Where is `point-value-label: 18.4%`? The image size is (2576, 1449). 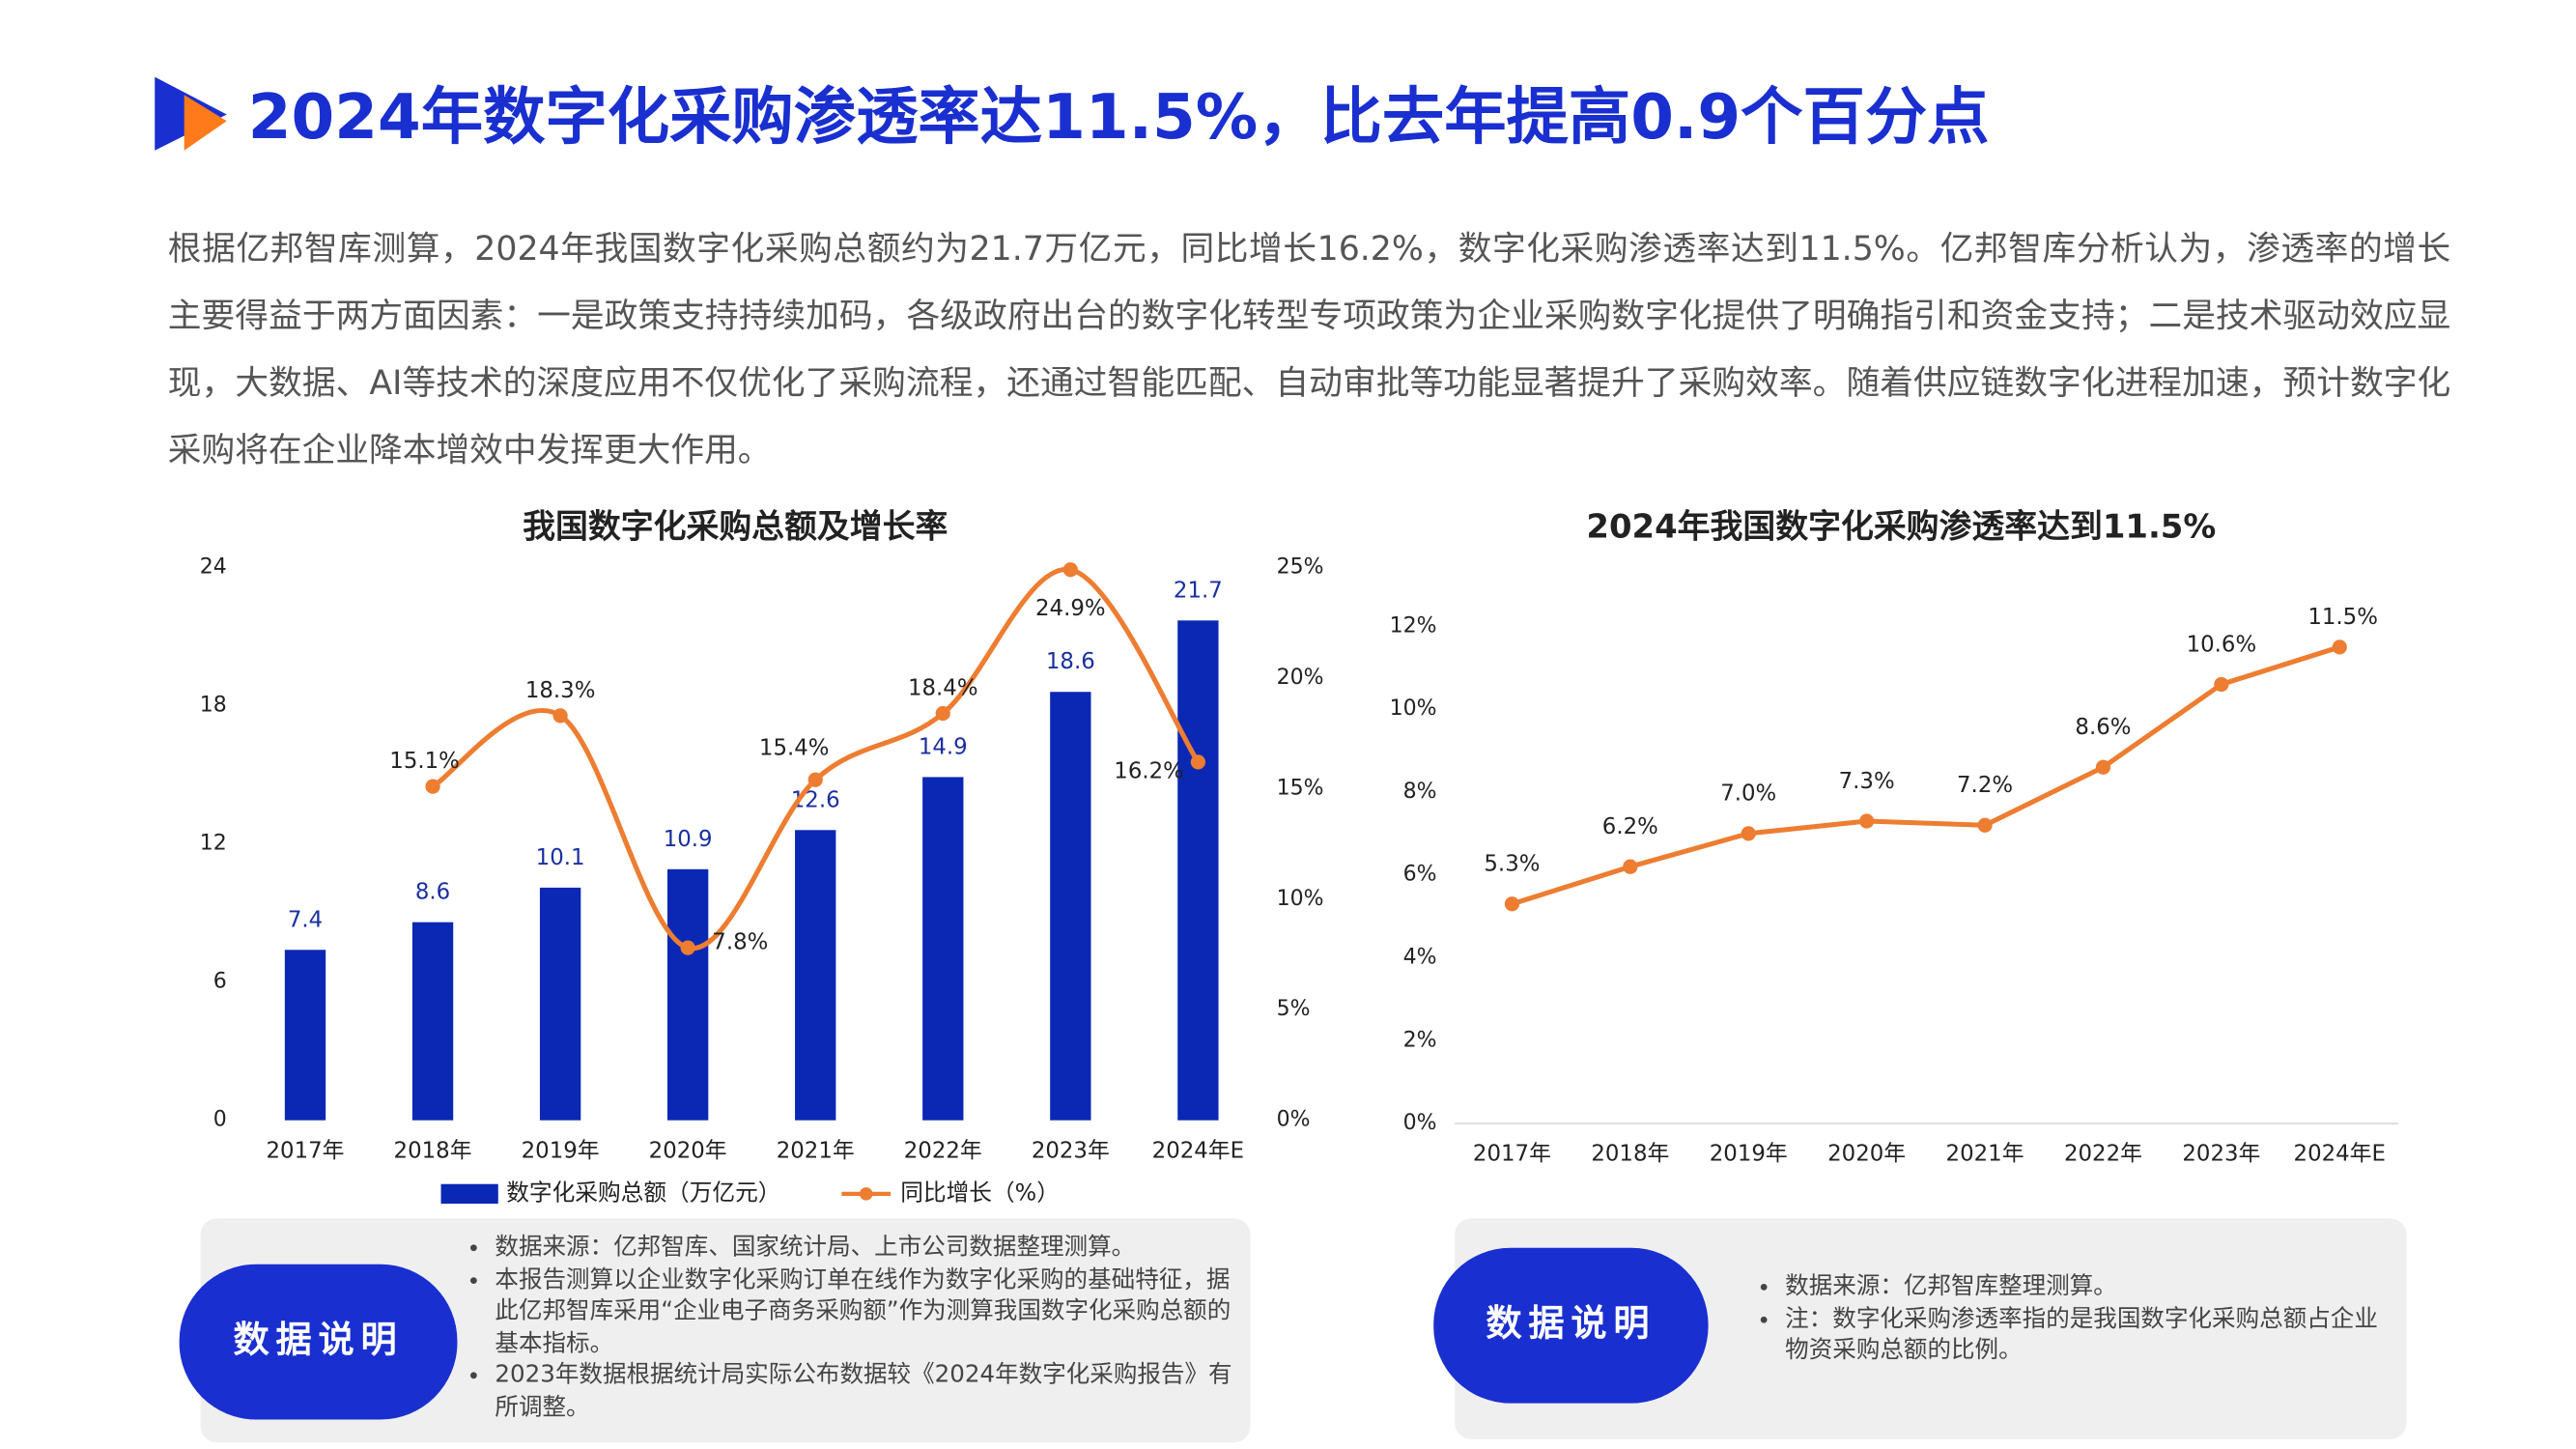 point-value-label: 18.4% is located at coordinates (943, 688).